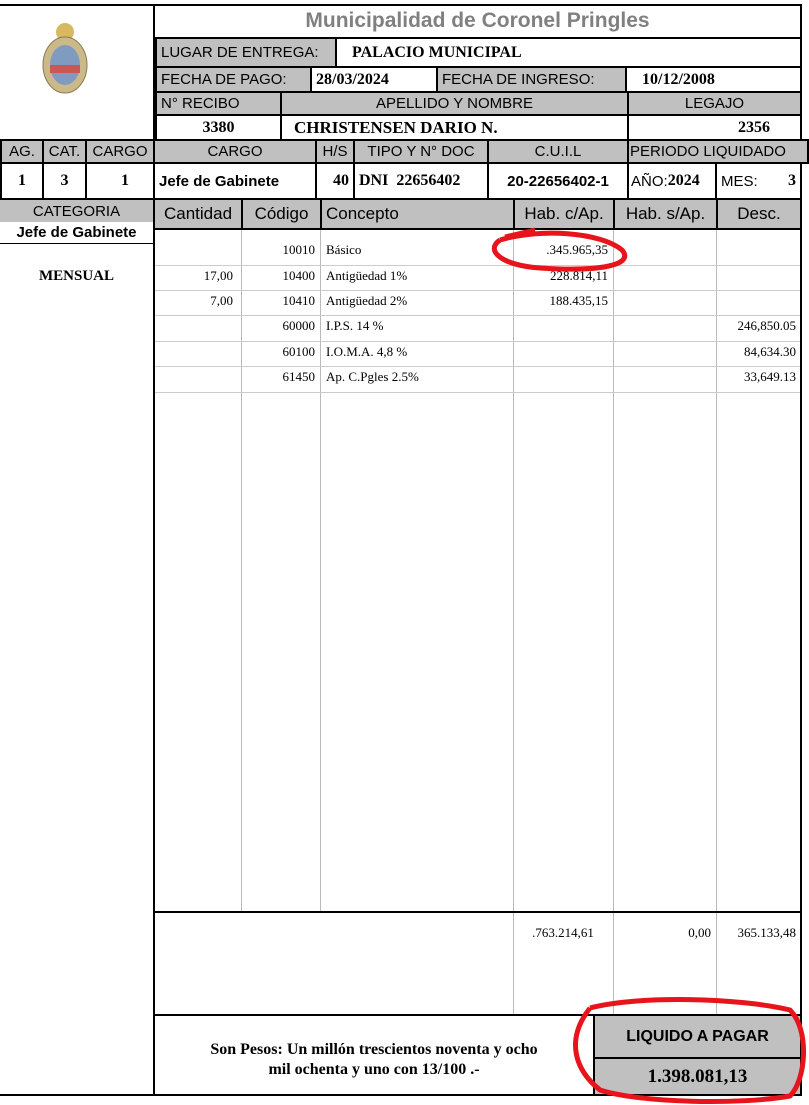 The height and width of the screenshot is (1105, 809). I want to click on categoria-value: Jefe de Gabinete, so click(76, 233).